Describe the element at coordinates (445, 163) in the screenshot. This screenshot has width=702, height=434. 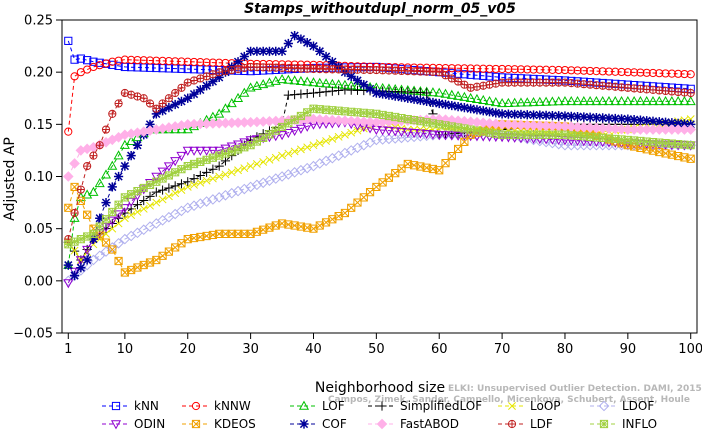
I see `data-point-kdeos` at that location.